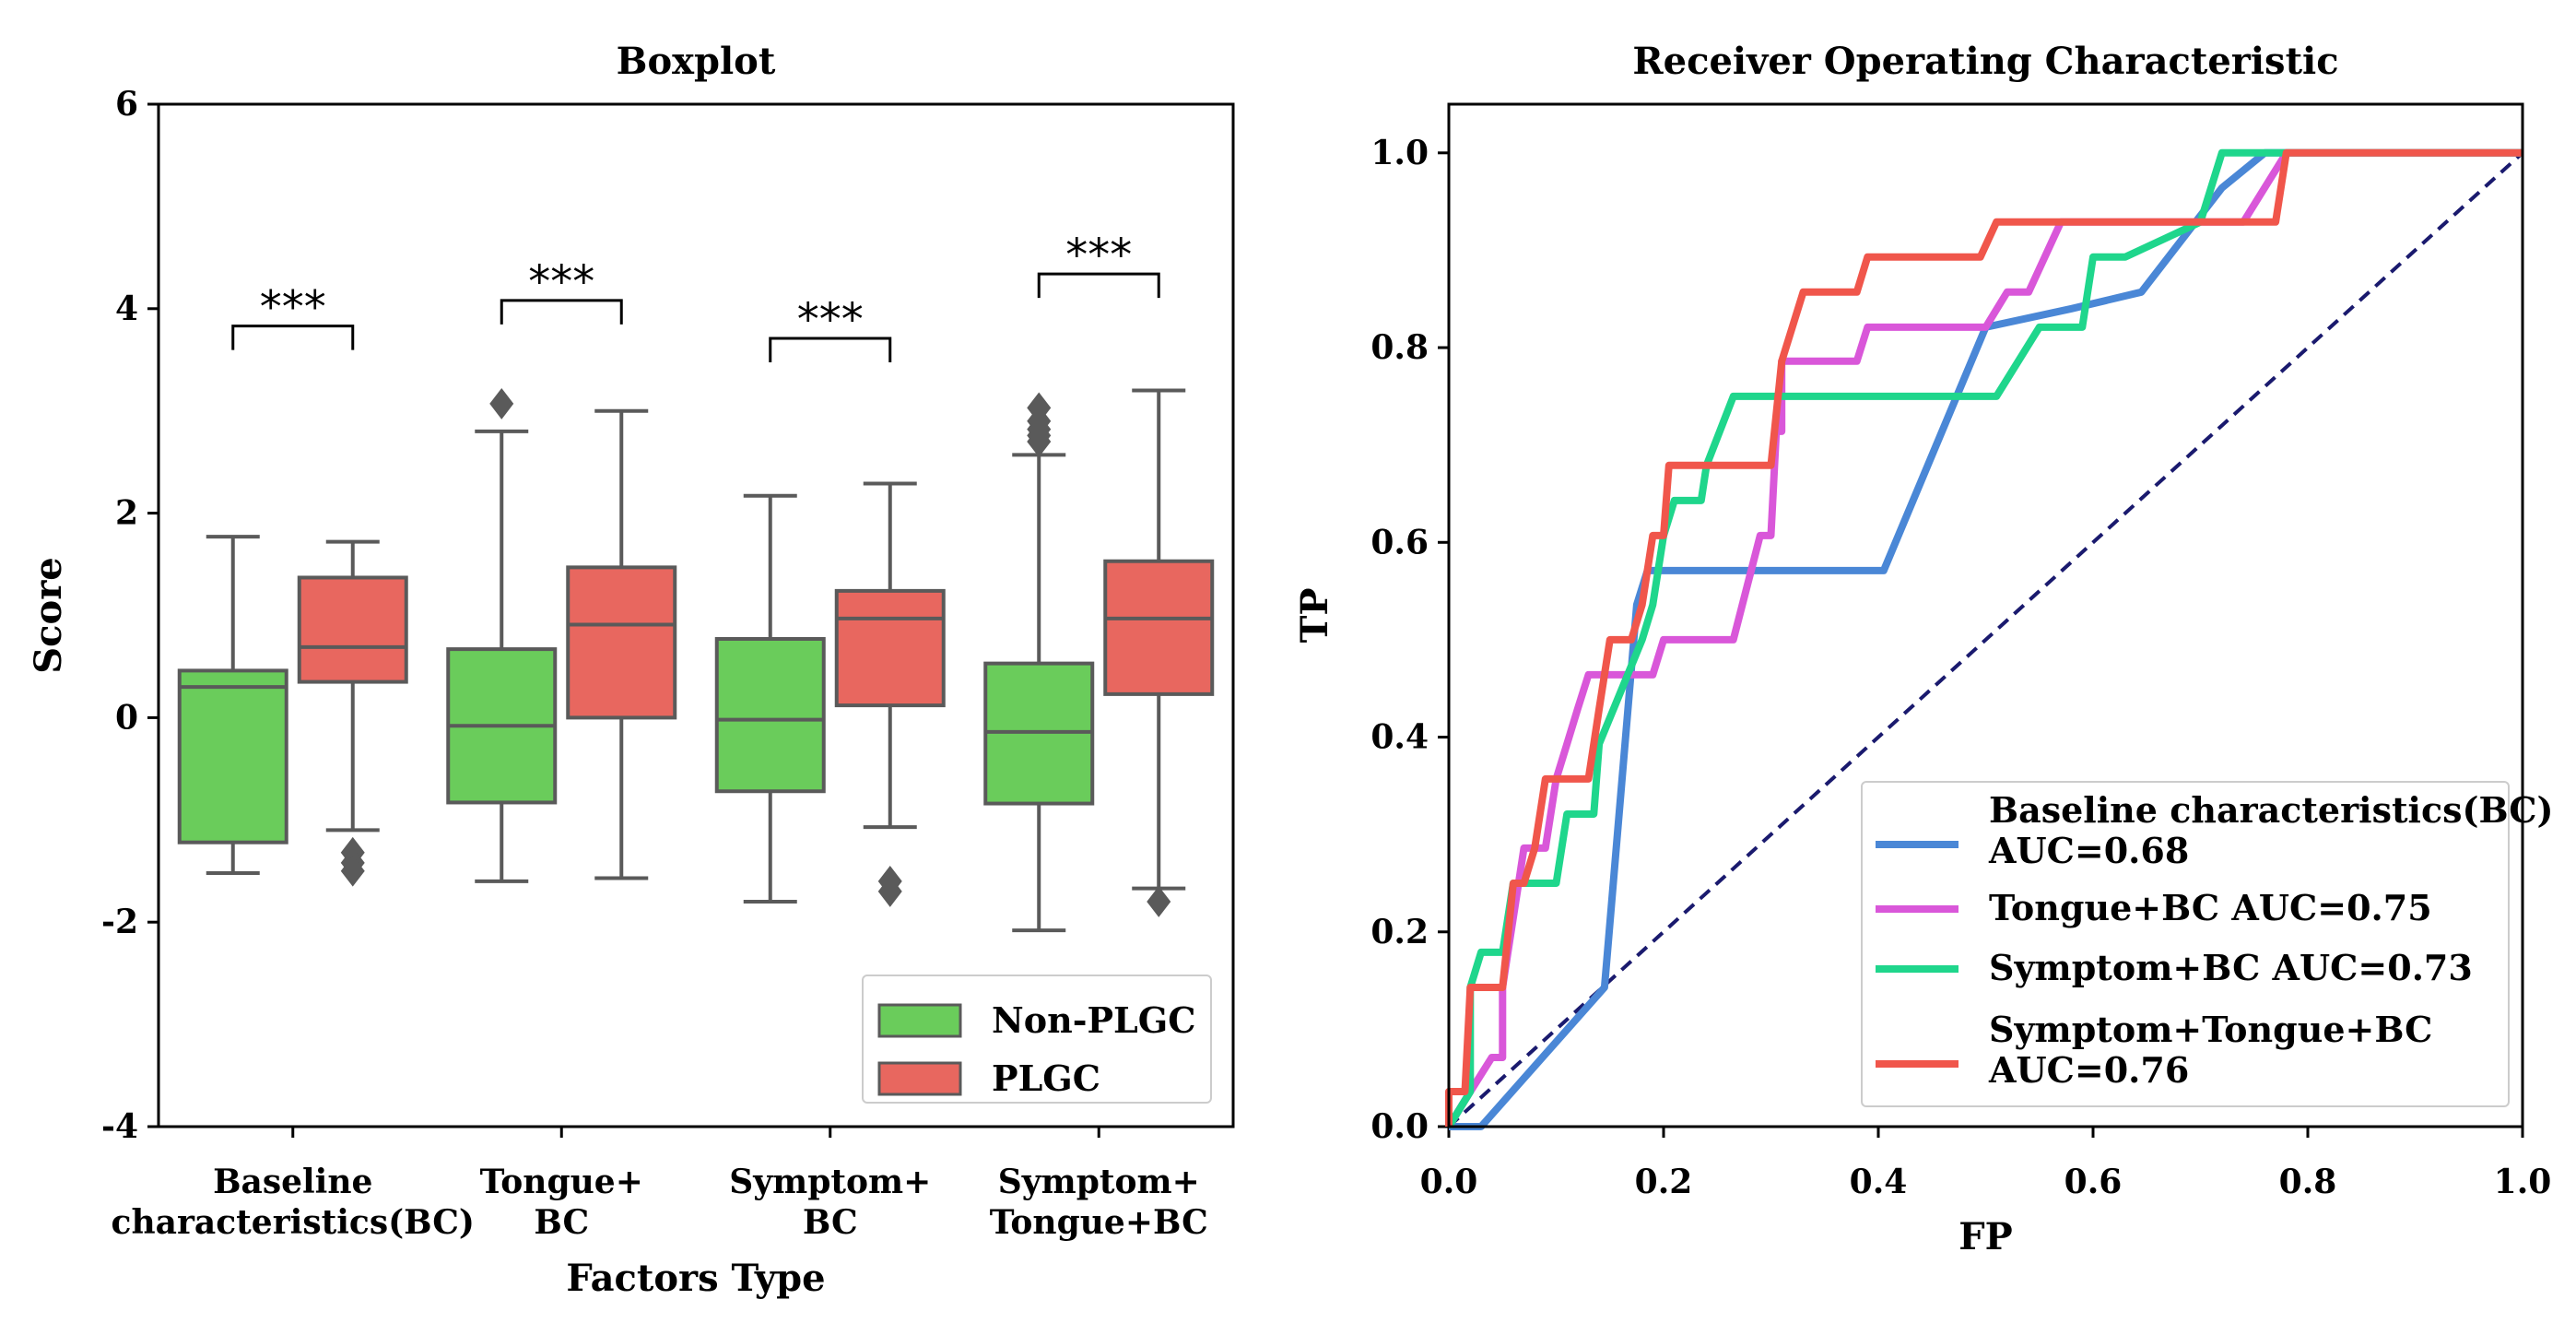  What do you see at coordinates (2231, 968) in the screenshot?
I see `legend-label: Symptom+BC AUC=0.73` at bounding box center [2231, 968].